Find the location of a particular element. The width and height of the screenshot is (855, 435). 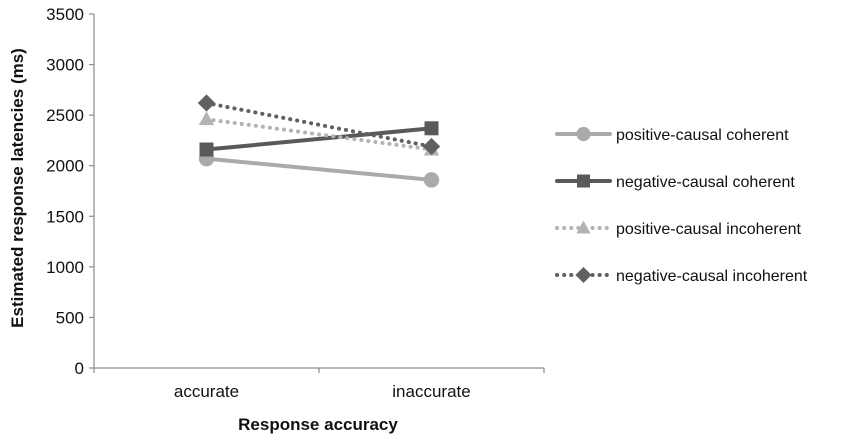

legend-label: negative-causal incoherent is located at coordinates (712, 276).